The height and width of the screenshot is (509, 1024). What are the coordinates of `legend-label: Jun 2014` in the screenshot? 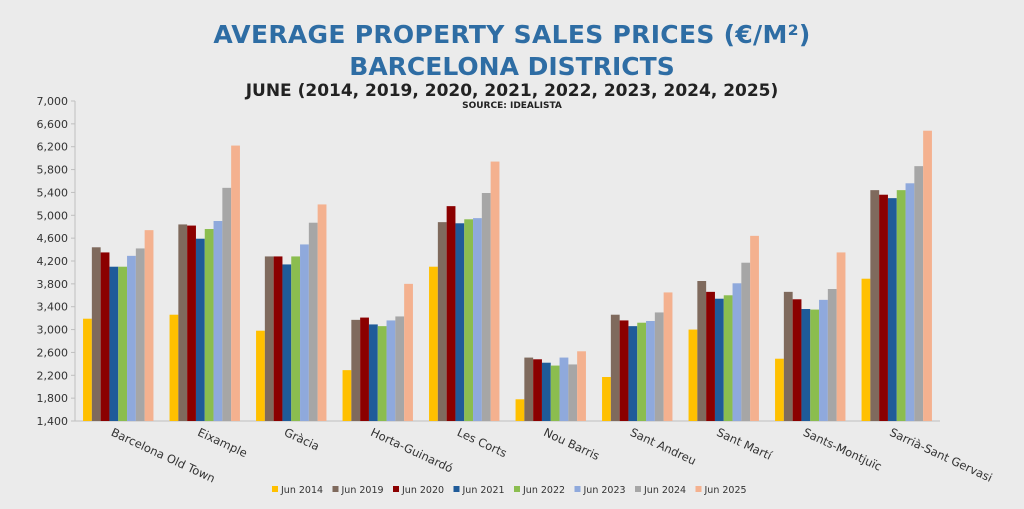 It's located at (301, 490).